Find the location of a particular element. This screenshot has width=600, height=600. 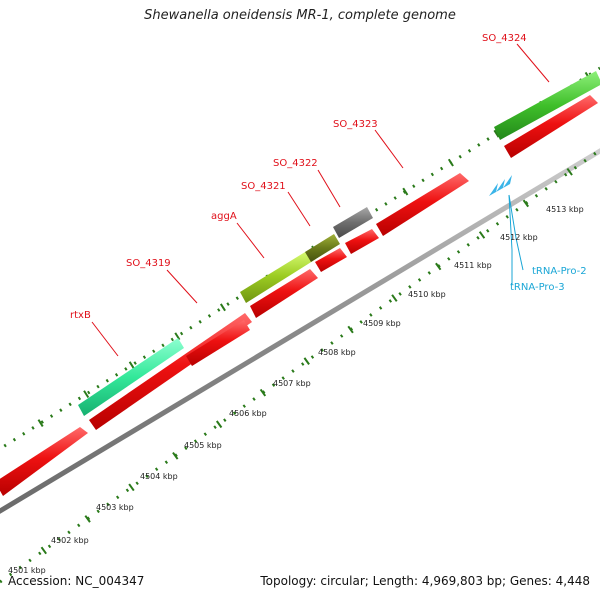

kbp-label: 4506 kbp is located at coordinates (248, 413).